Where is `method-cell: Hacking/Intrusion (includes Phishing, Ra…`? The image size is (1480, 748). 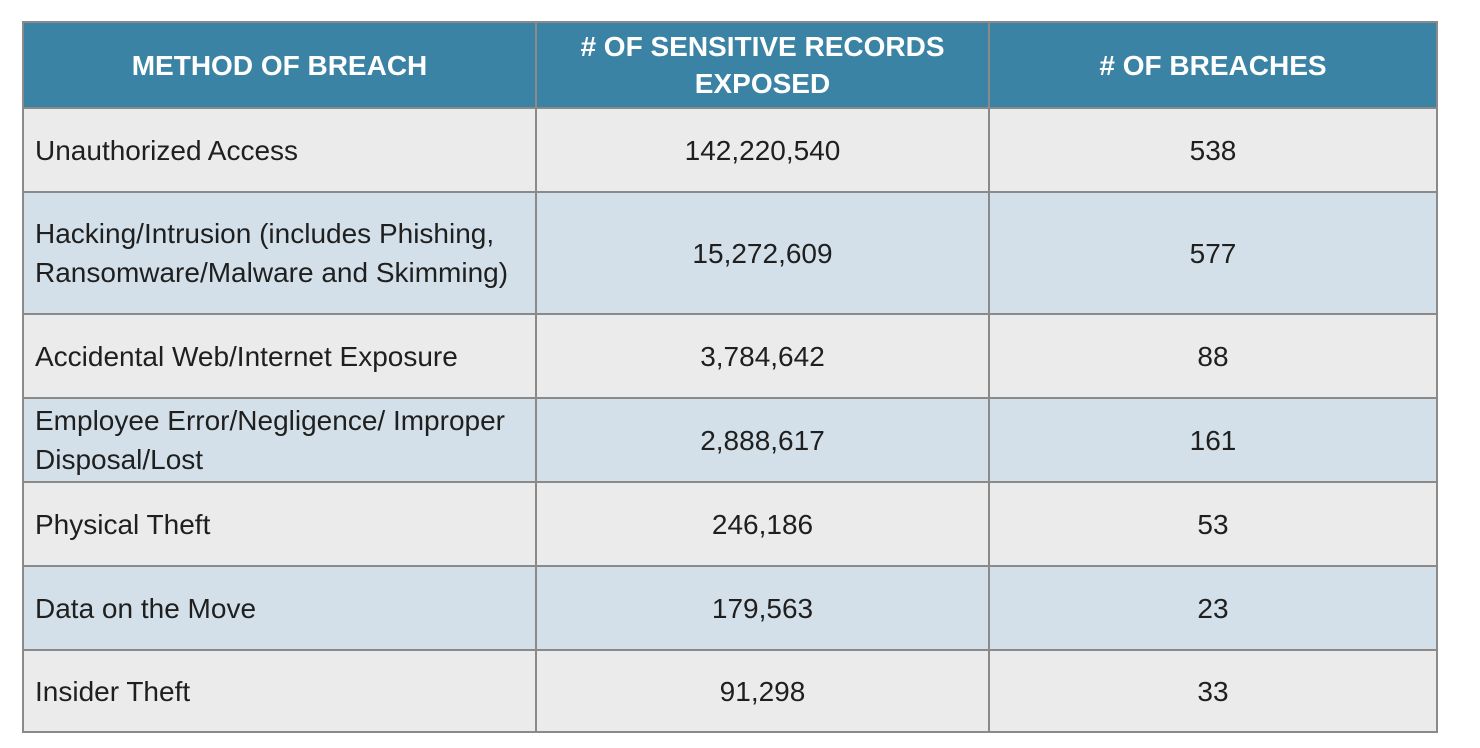
method-cell: Hacking/Intrusion (includes Phishing, Ra… is located at coordinates (279, 253).